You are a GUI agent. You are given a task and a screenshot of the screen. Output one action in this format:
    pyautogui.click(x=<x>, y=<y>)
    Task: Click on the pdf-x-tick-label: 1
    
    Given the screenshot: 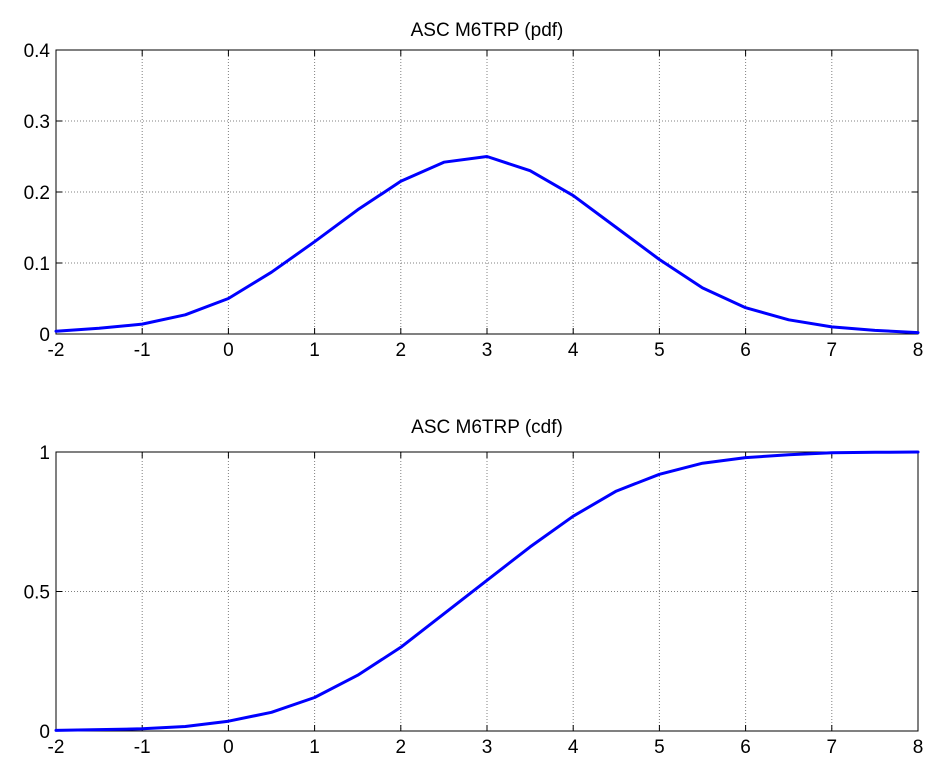 What is the action you would take?
    pyautogui.click(x=314, y=350)
    